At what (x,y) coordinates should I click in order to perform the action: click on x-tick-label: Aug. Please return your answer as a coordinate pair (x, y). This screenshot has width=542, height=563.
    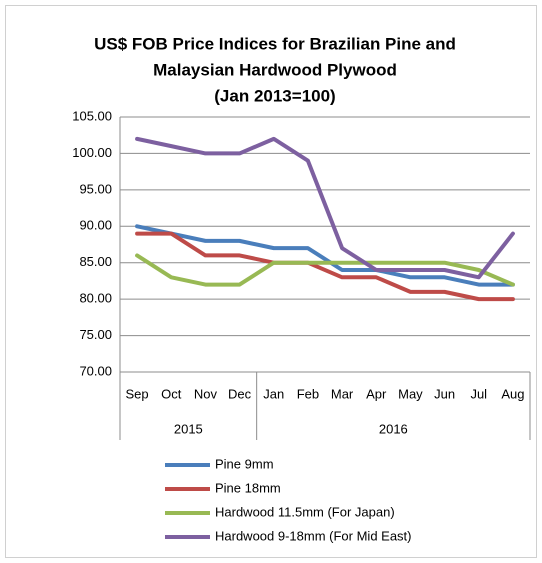
    Looking at the image, I should click on (512, 393).